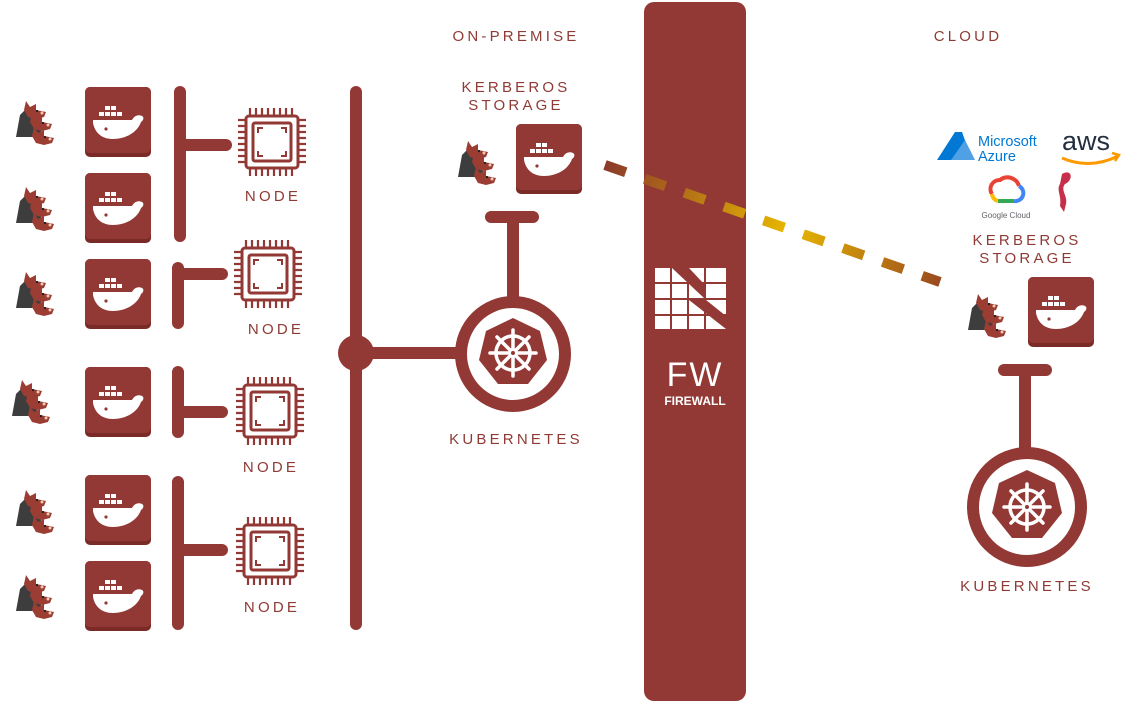 Image resolution: width=1121 pixels, height=703 pixels. I want to click on firewall-label: FIREWALL, so click(694, 401).